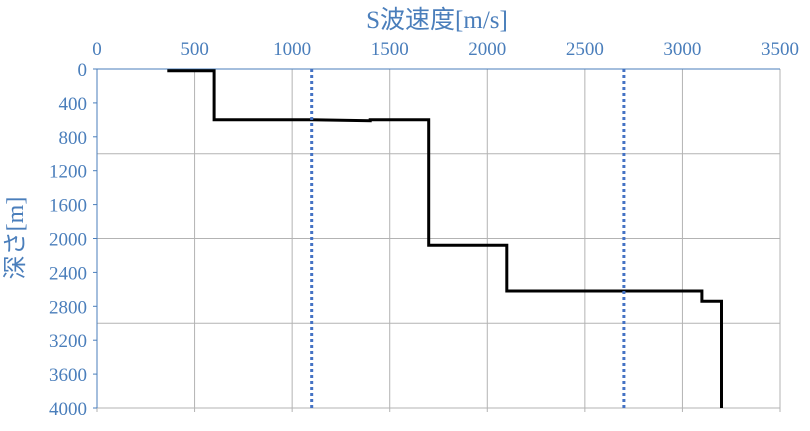  What do you see at coordinates (68, 273) in the screenshot?
I see `y-tick-label: 2400` at bounding box center [68, 273].